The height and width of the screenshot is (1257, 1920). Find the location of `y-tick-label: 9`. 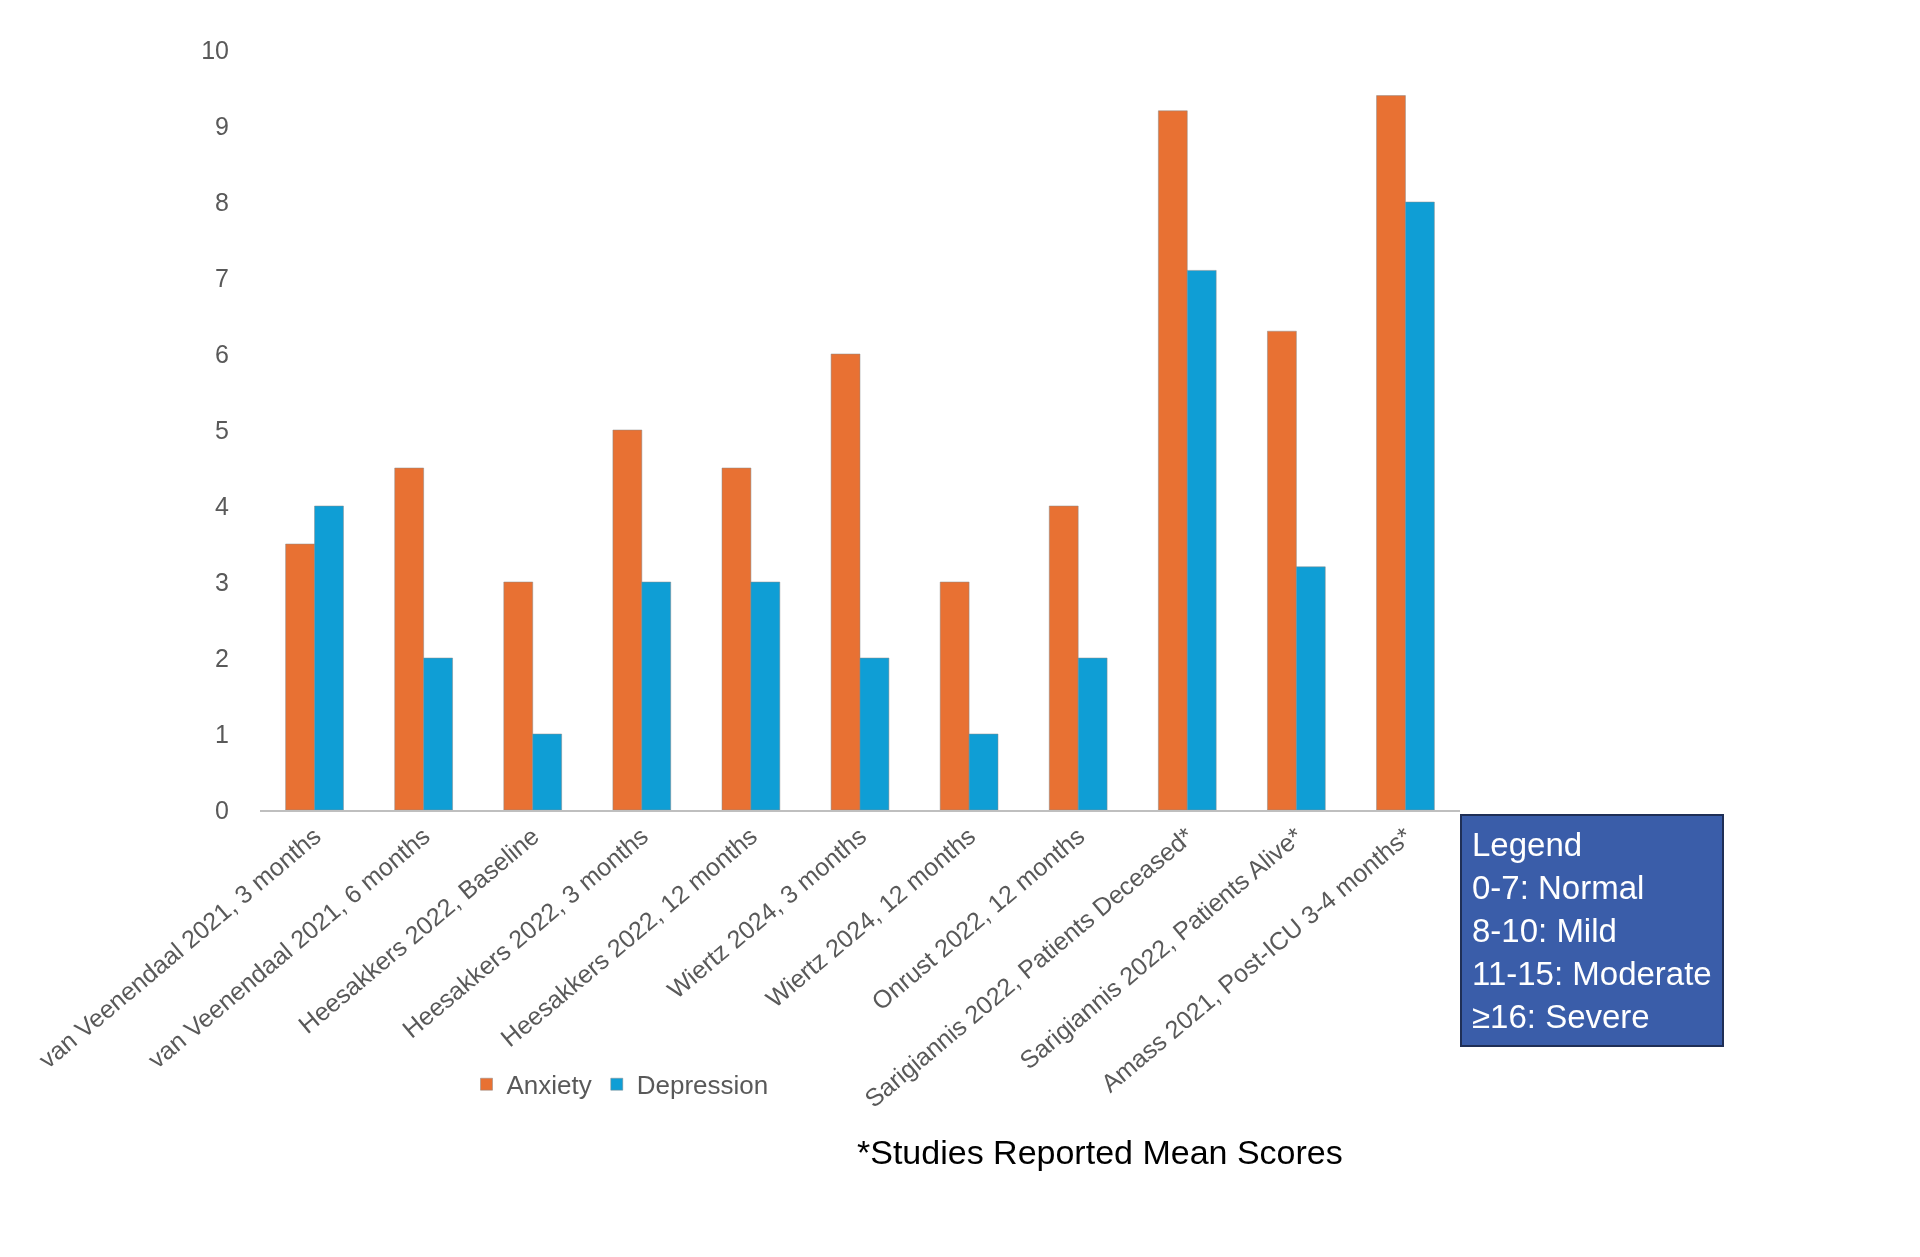

y-tick-label: 9 is located at coordinates (222, 125).